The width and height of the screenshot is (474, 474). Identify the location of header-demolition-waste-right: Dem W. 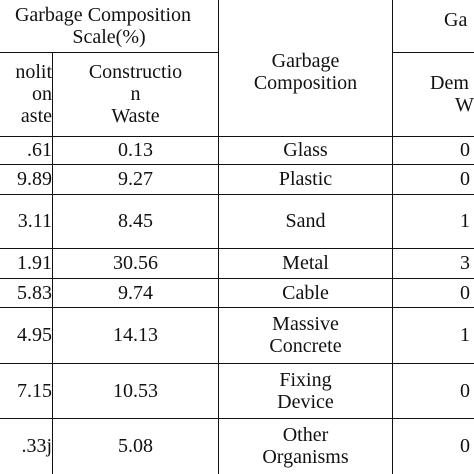
(437, 94).